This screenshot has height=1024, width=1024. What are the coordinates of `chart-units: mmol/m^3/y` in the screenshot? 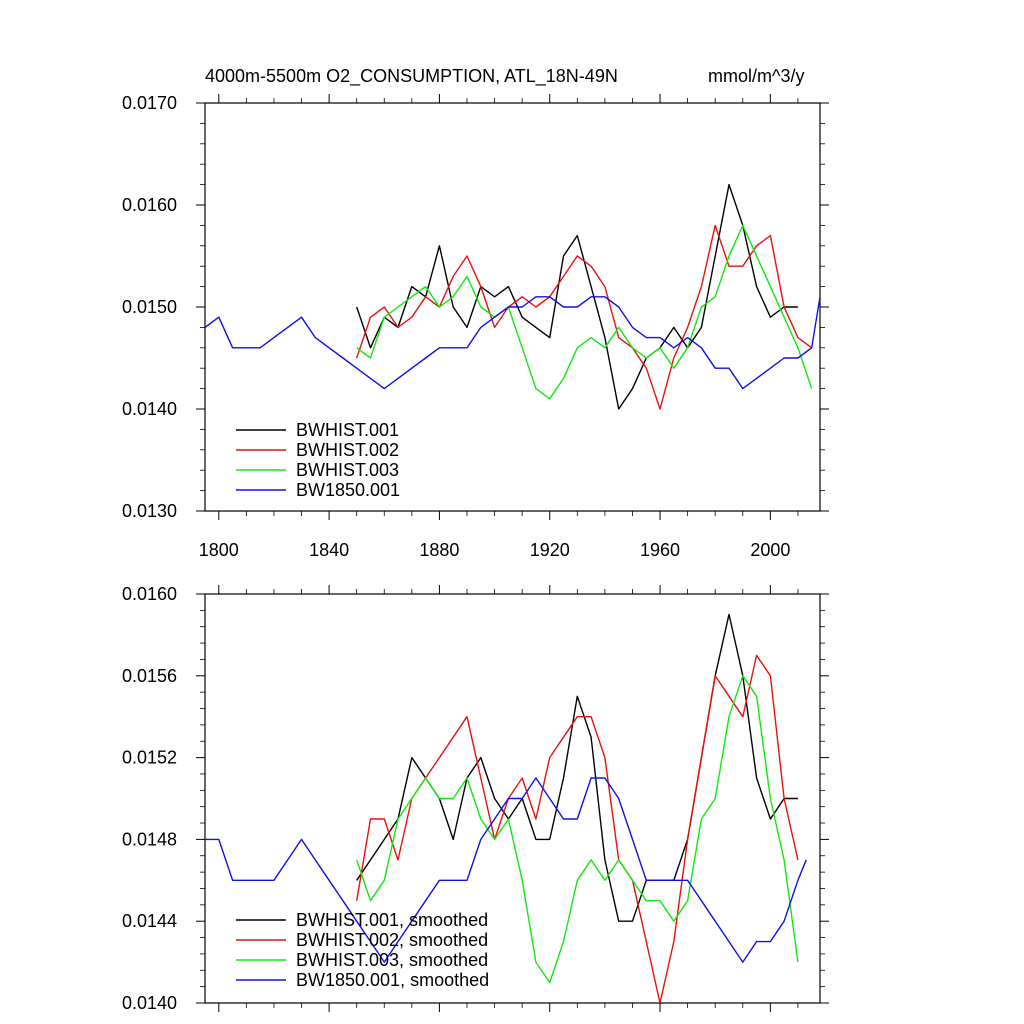 It's located at (756, 76).